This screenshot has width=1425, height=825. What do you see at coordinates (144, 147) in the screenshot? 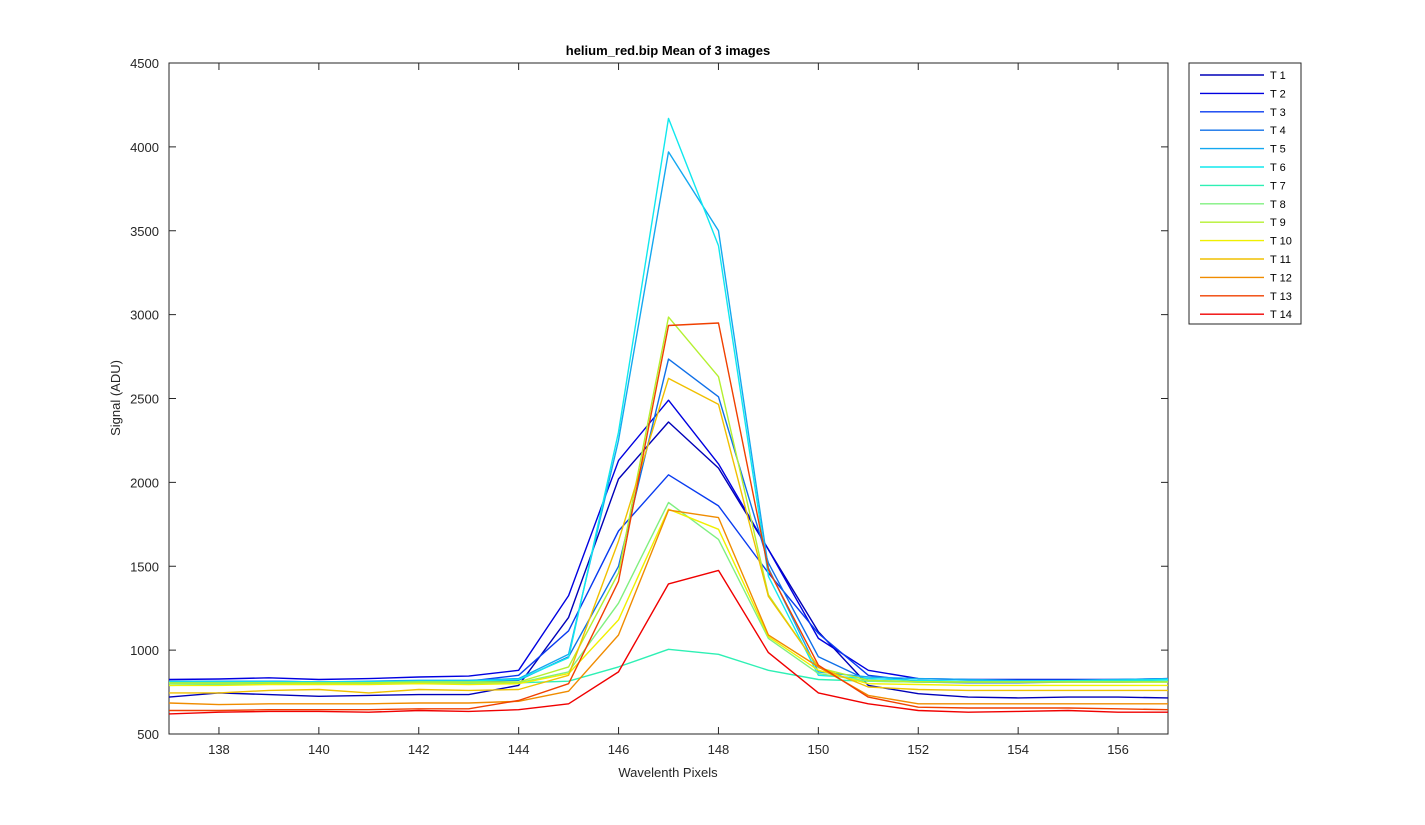
I see `y-tick-label: 4000` at bounding box center [144, 147].